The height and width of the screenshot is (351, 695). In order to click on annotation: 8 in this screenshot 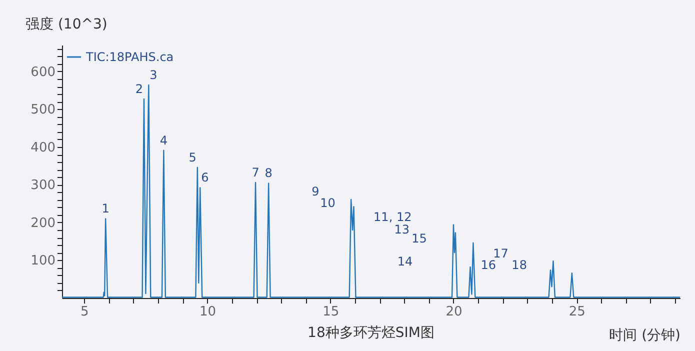, I will do `click(268, 173)`.